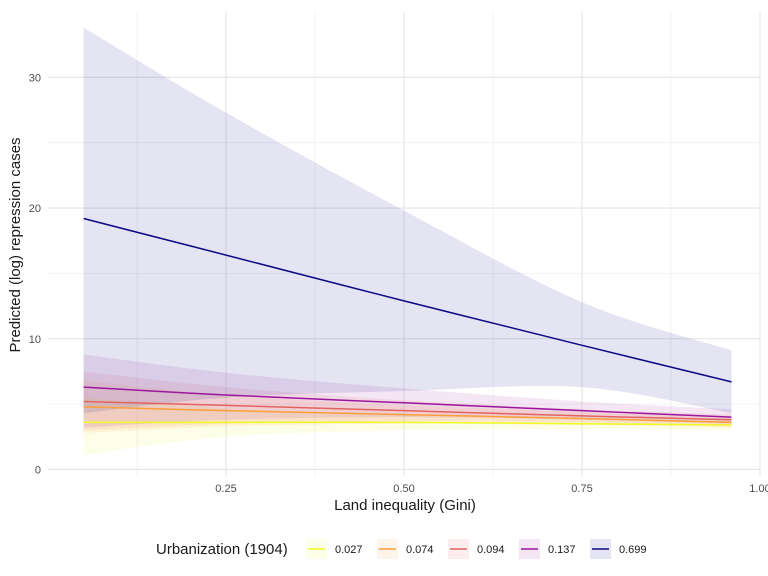 The image size is (768, 576). I want to click on ribbon-0.137, so click(407, 391).